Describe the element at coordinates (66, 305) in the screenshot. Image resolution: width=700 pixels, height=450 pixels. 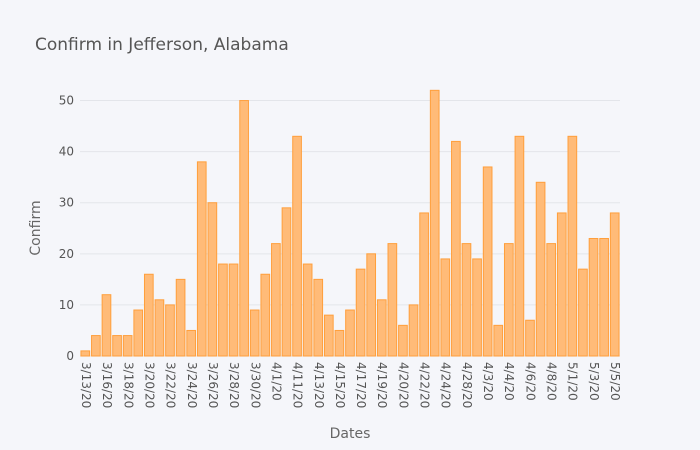
I see `y-tick-label: 10` at that location.